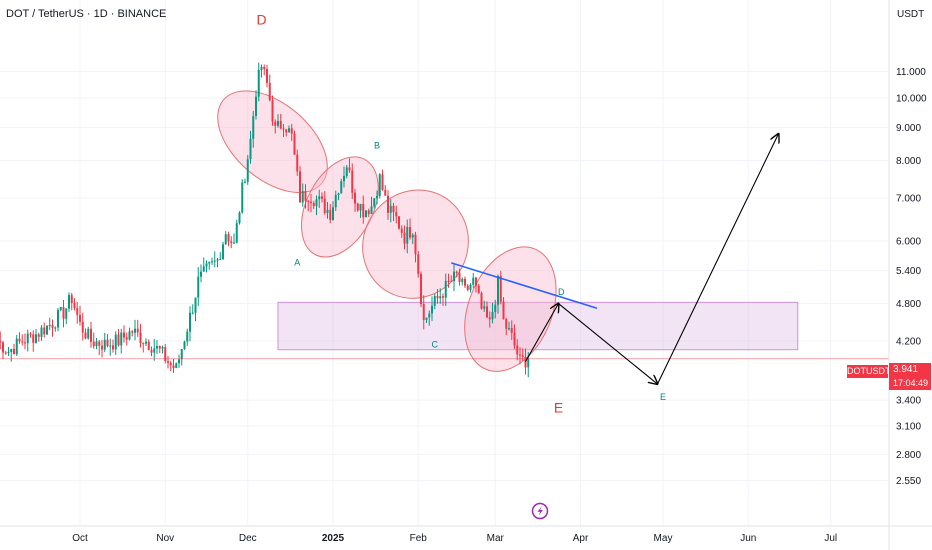 This screenshot has width=932, height=550. What do you see at coordinates (908, 455) in the screenshot?
I see `price-tick-label: 2.800` at bounding box center [908, 455].